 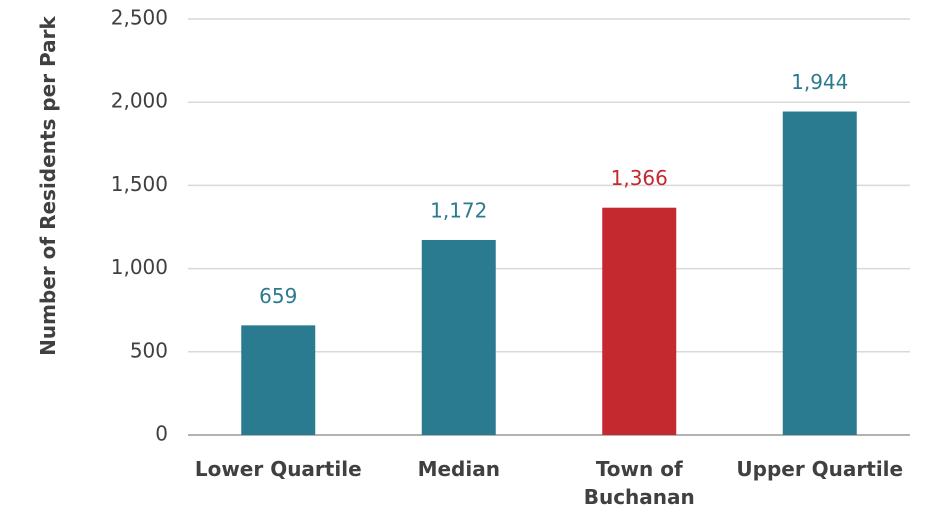 What do you see at coordinates (48, 186) in the screenshot?
I see `y-axis-title: Number of Residents per Park` at bounding box center [48, 186].